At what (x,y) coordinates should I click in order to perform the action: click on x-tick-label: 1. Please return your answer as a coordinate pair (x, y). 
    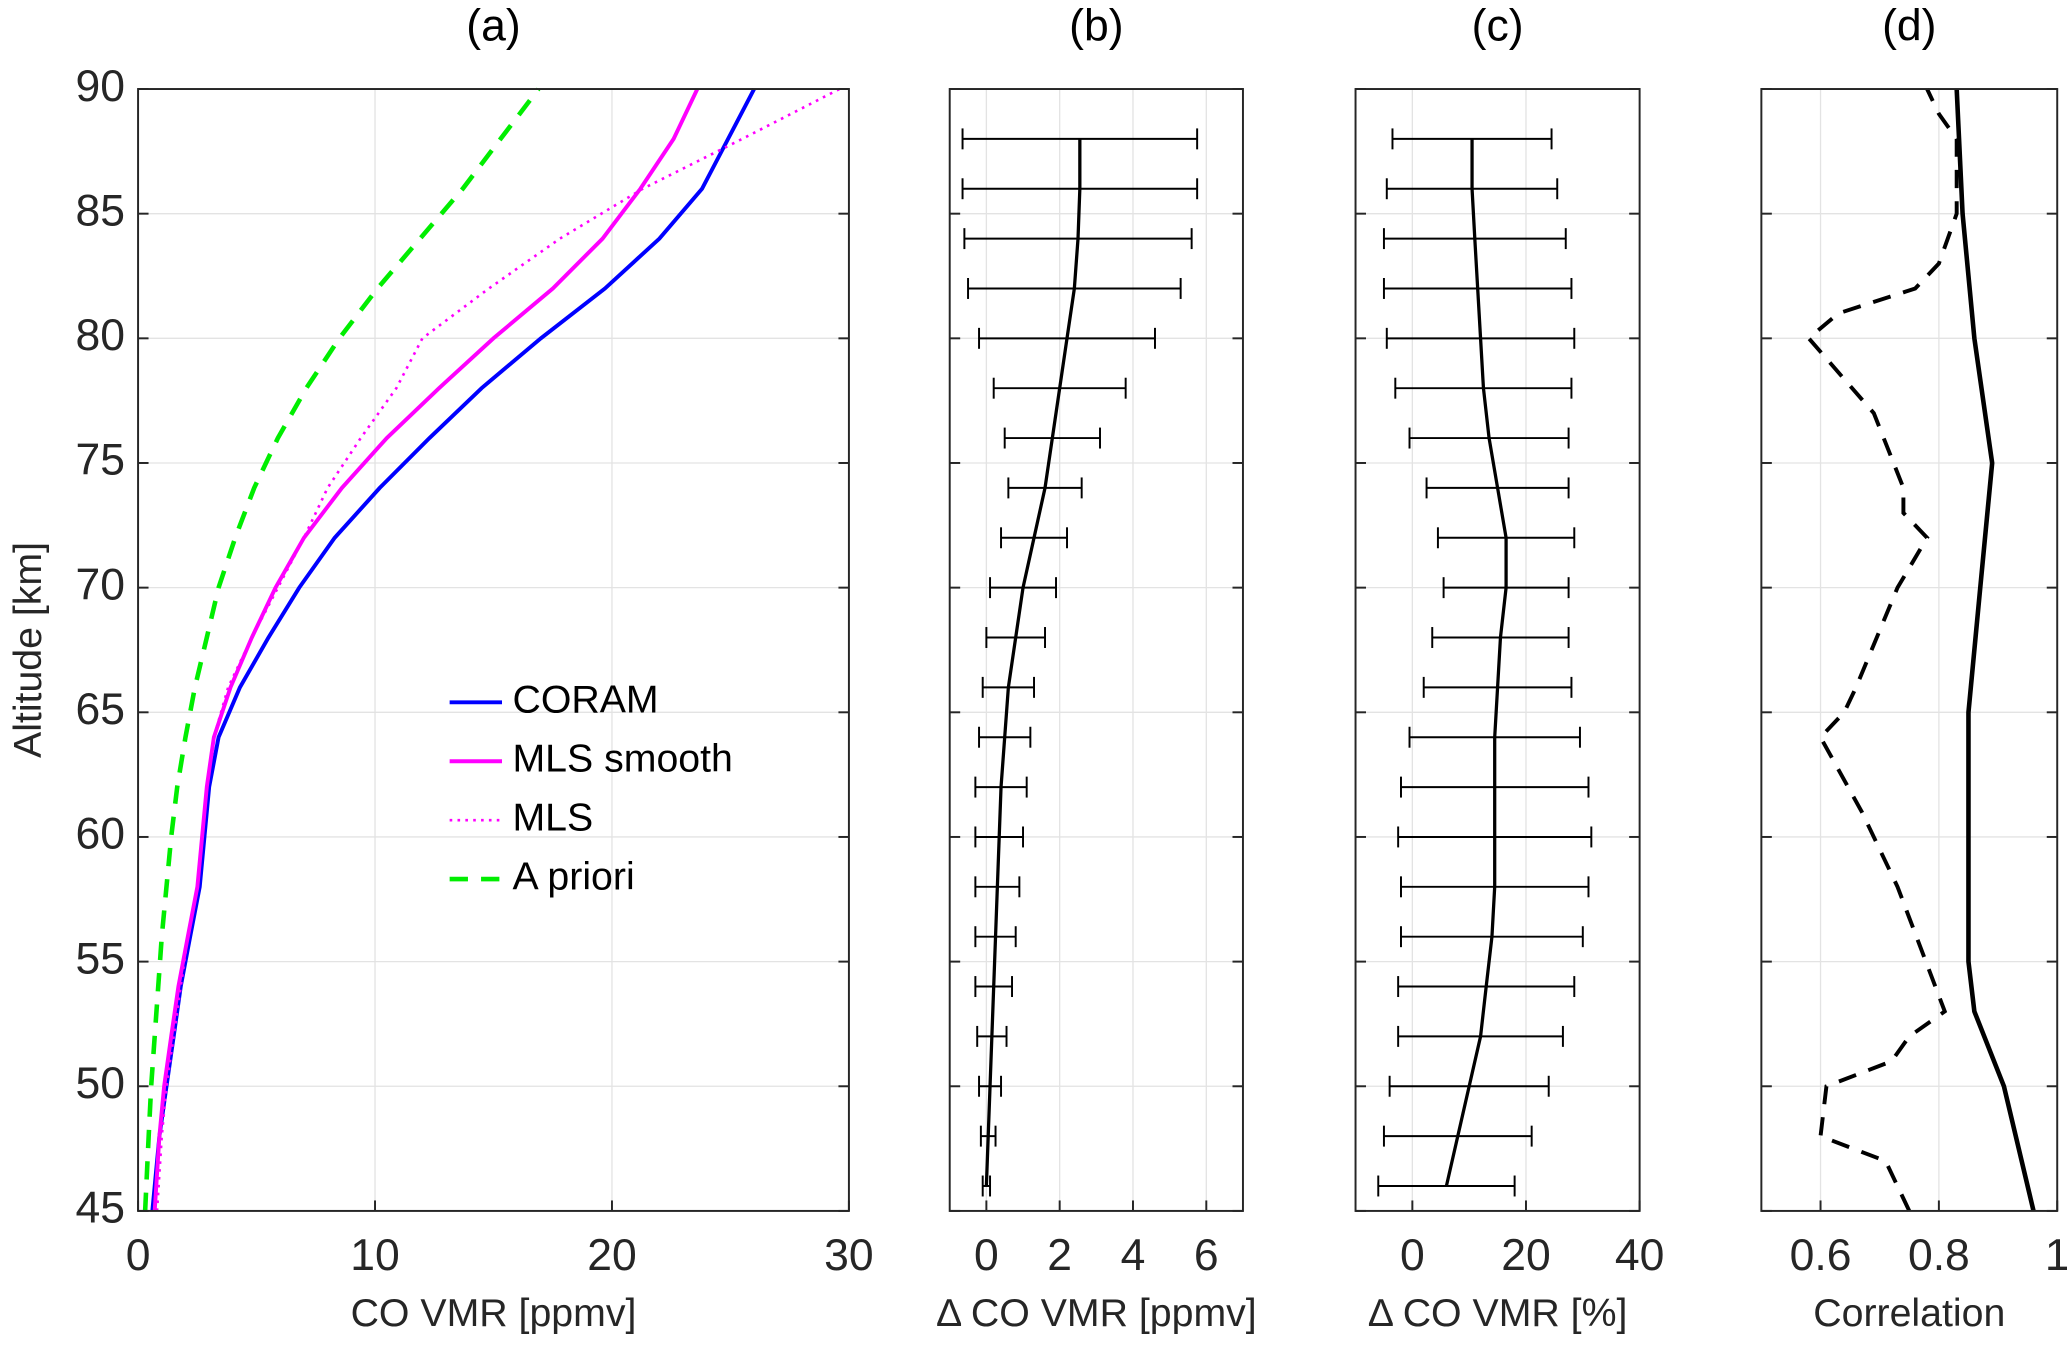
    Looking at the image, I should click on (2056, 1255).